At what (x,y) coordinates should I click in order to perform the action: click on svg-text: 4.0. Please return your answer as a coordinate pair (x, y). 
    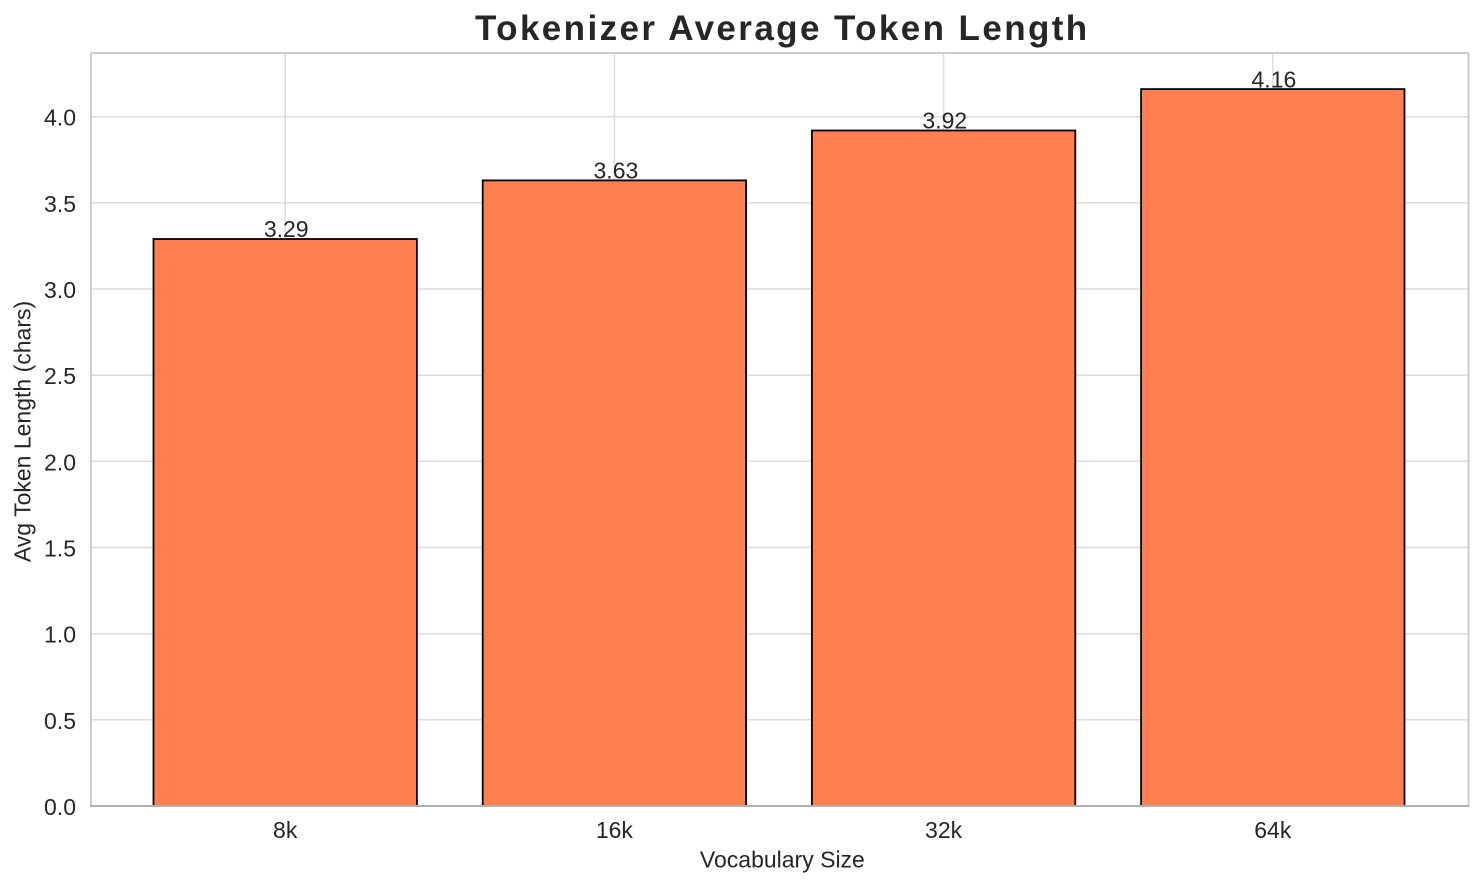
    Looking at the image, I should click on (60, 118).